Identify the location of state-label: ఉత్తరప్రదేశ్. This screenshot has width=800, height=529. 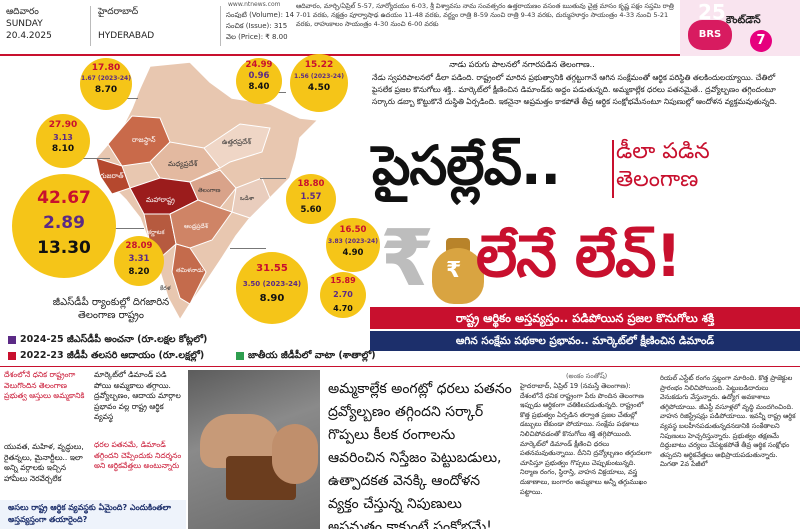
(237, 142).